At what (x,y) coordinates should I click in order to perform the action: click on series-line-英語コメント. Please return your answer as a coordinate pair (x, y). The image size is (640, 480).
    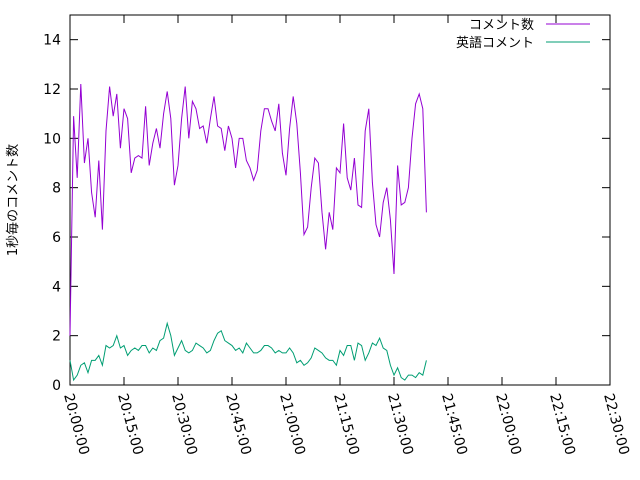
    Looking at the image, I should click on (248, 351).